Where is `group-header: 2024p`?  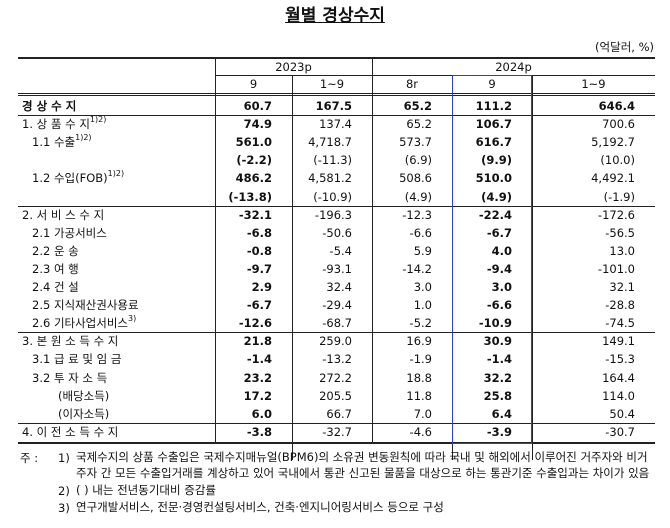
group-header: 2024p is located at coordinates (513, 67).